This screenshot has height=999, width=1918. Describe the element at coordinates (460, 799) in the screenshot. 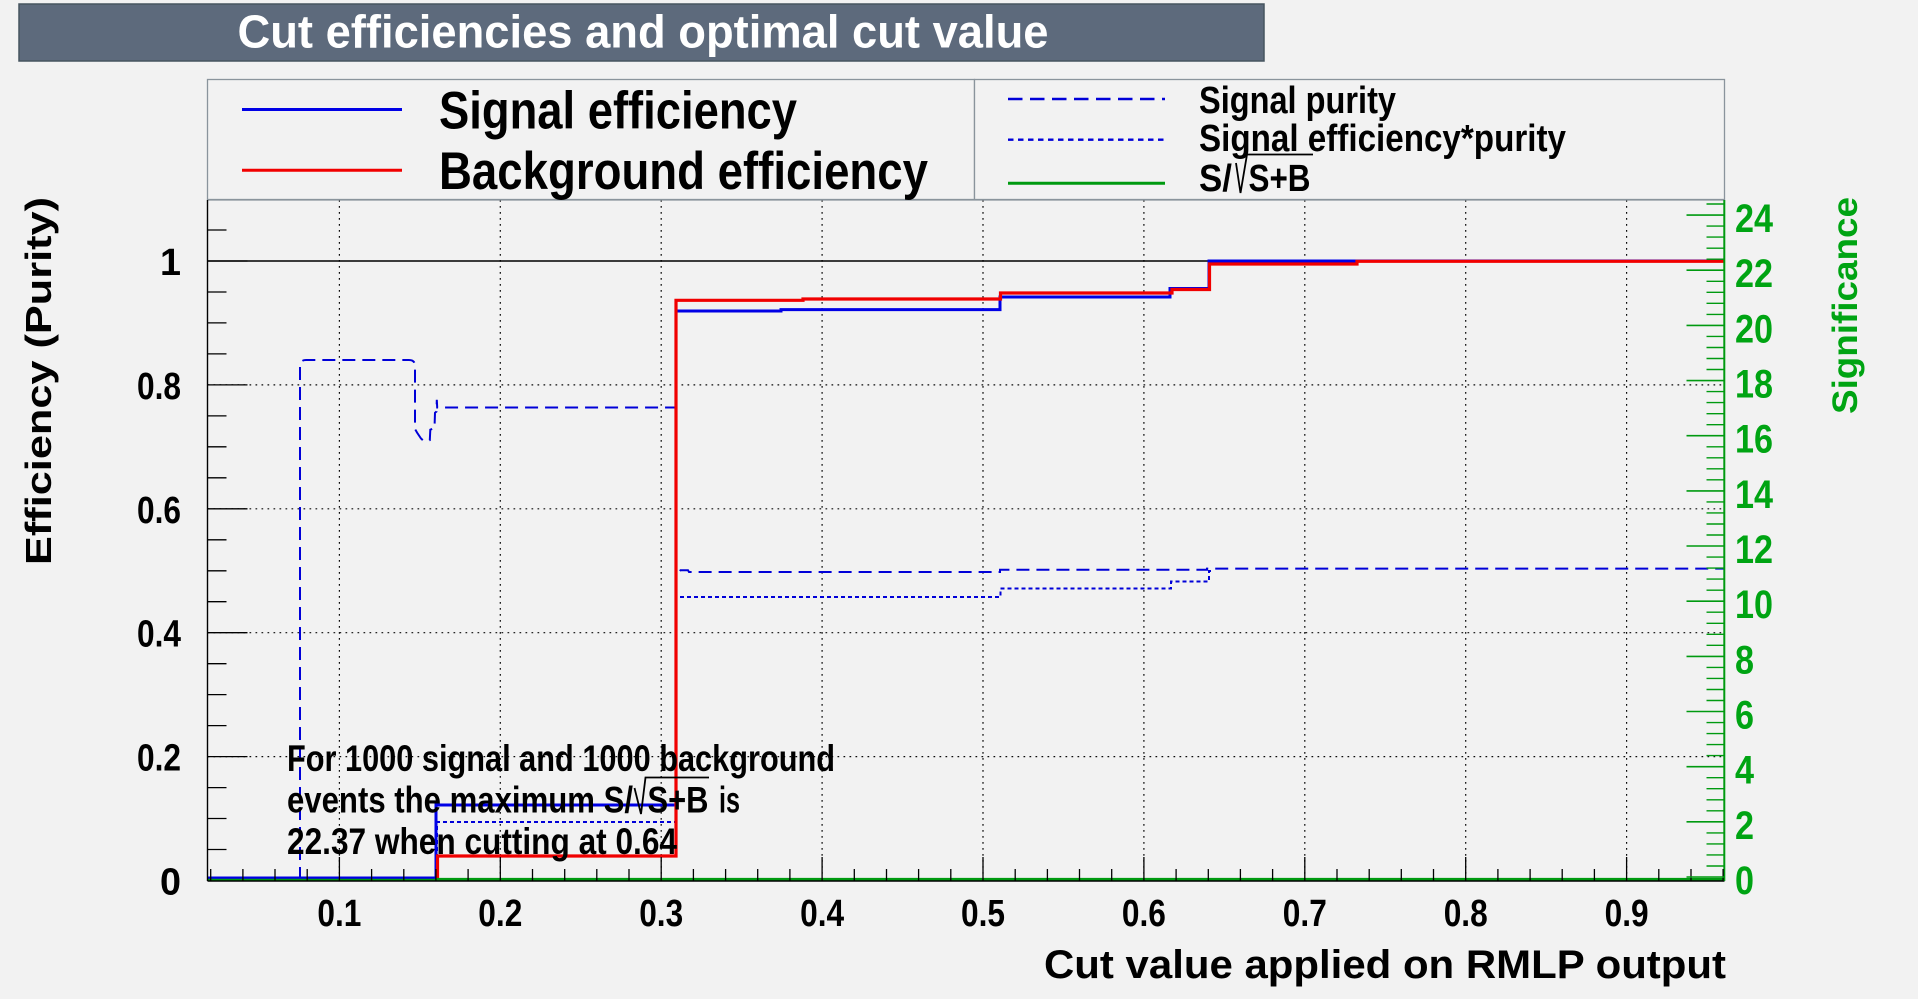

I see `svg-text: events the maximum S/` at that location.